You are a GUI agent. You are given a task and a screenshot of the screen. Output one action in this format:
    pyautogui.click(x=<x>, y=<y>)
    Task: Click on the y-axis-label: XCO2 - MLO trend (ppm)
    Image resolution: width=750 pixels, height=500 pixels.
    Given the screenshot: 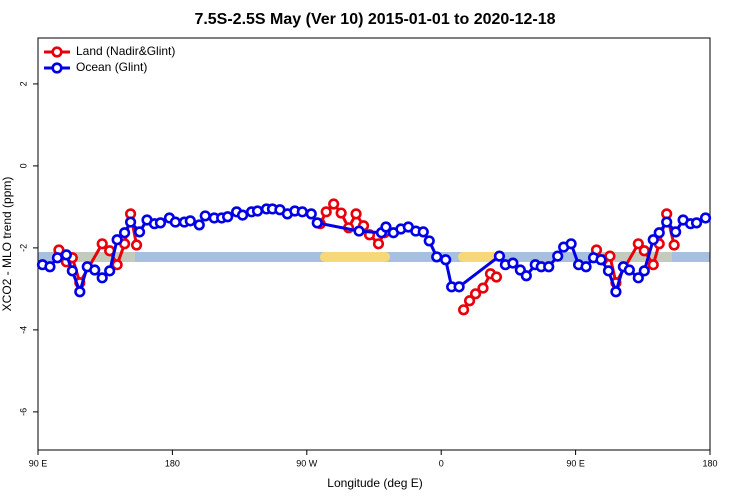 What is the action you would take?
    pyautogui.click(x=7, y=244)
    